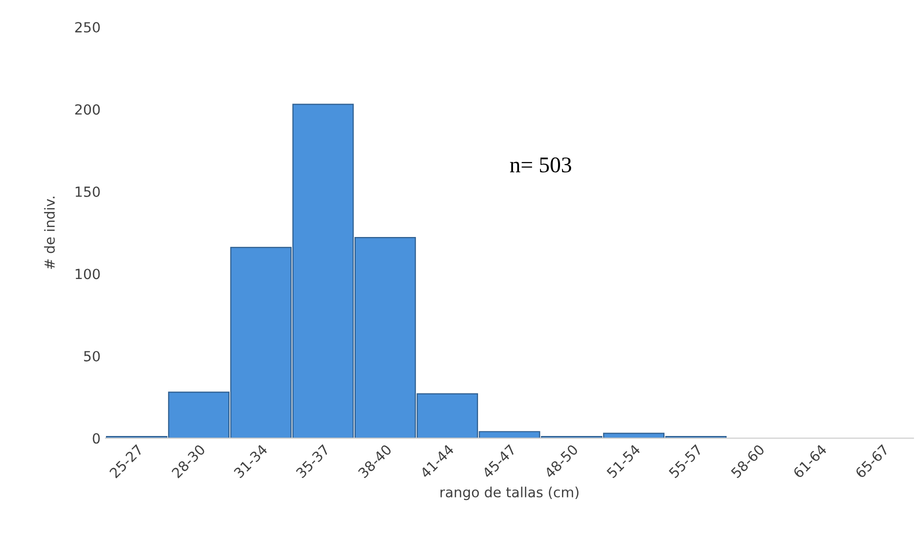 The height and width of the screenshot is (541, 918). What do you see at coordinates (87, 109) in the screenshot?
I see `y-tick-label: 200` at bounding box center [87, 109].